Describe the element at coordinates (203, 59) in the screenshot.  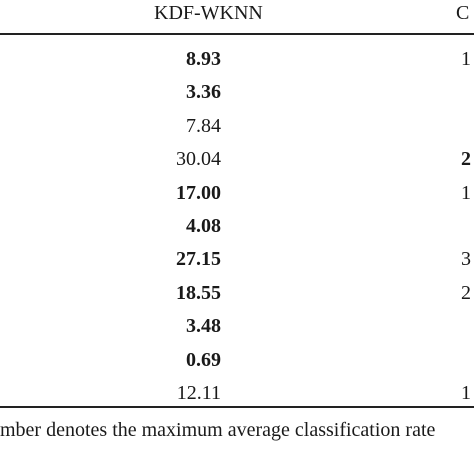
I see `cell-kdf-wknn: 8.93` at that location.